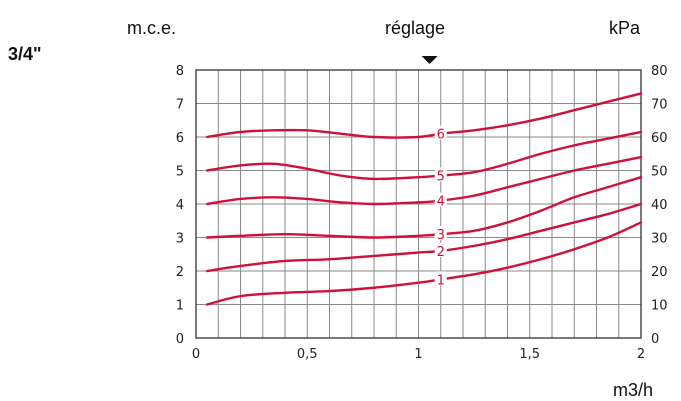 The width and height of the screenshot is (681, 401). I want to click on marker-group, so click(429, 60).